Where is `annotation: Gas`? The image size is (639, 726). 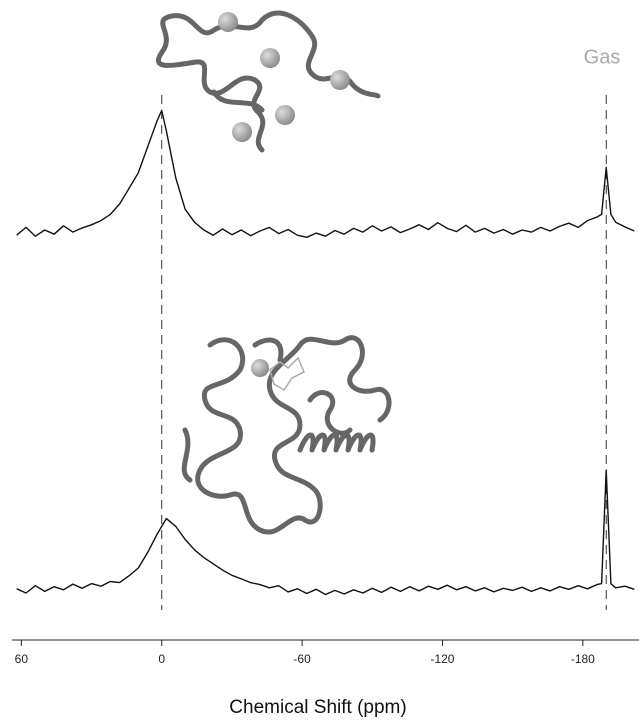 annotation: Gas is located at coordinates (602, 57).